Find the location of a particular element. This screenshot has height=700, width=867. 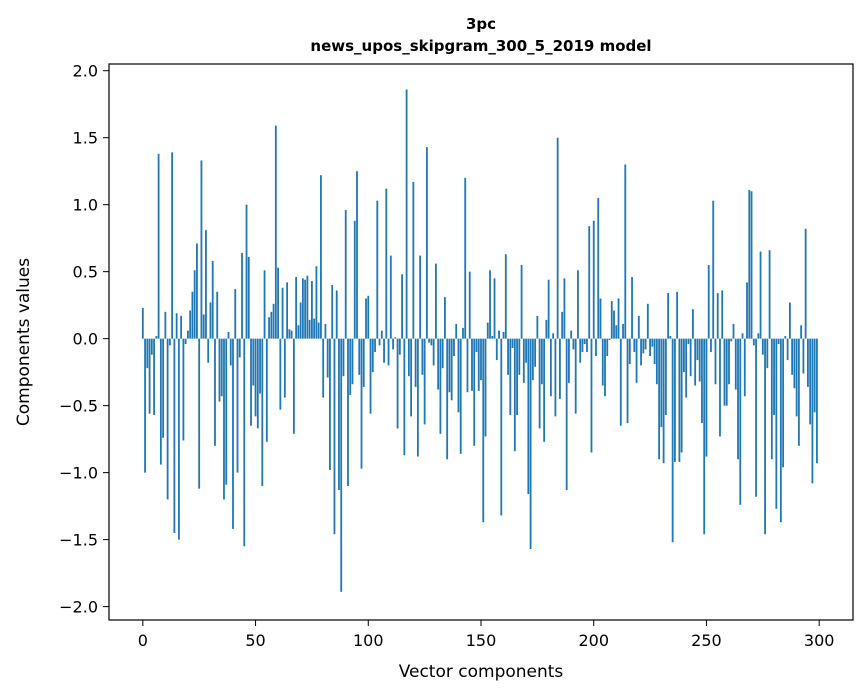

y-tick-label: 0.0 is located at coordinates (85, 339).